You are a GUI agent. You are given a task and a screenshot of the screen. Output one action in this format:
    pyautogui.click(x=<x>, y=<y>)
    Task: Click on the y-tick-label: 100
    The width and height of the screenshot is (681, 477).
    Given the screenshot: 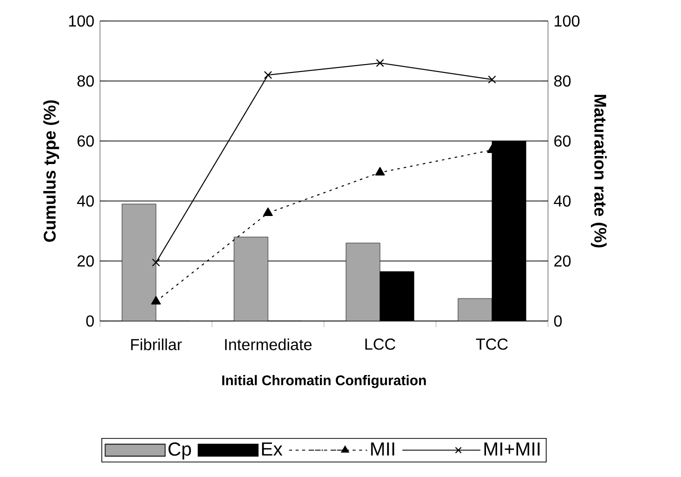 What is the action you would take?
    pyautogui.click(x=81, y=21)
    